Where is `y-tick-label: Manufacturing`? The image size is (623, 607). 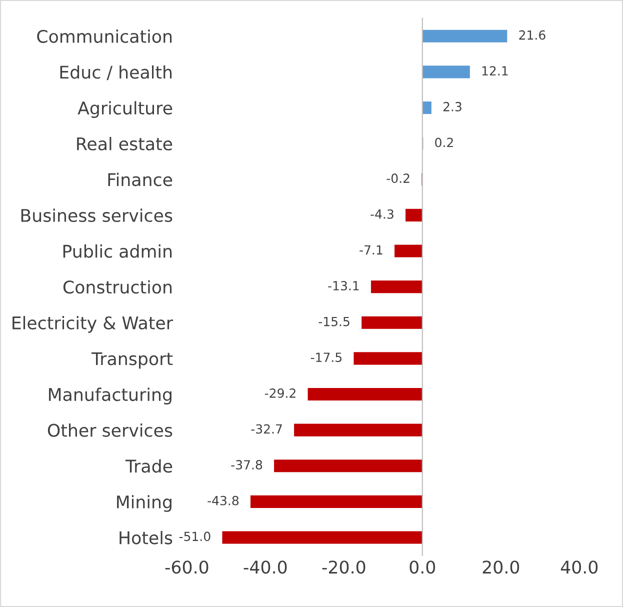
y-tick-label: Manufacturing is located at coordinates (110, 396).